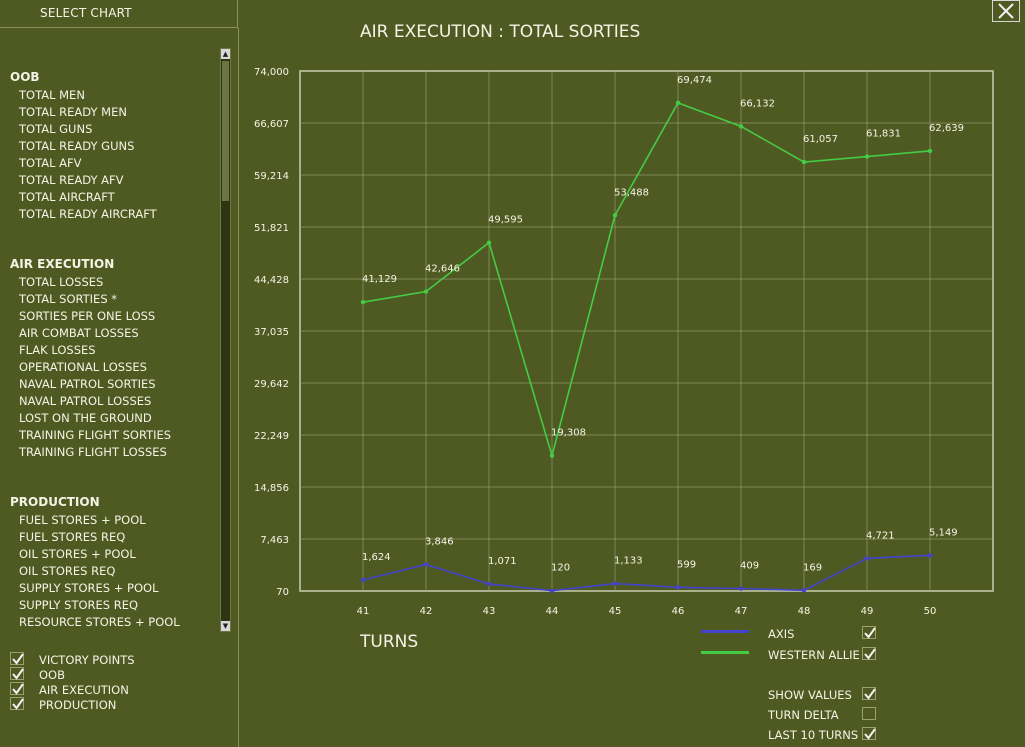  What do you see at coordinates (89, 588) in the screenshot?
I see `chart-option-item: SUPPLY STORES + POOL` at bounding box center [89, 588].